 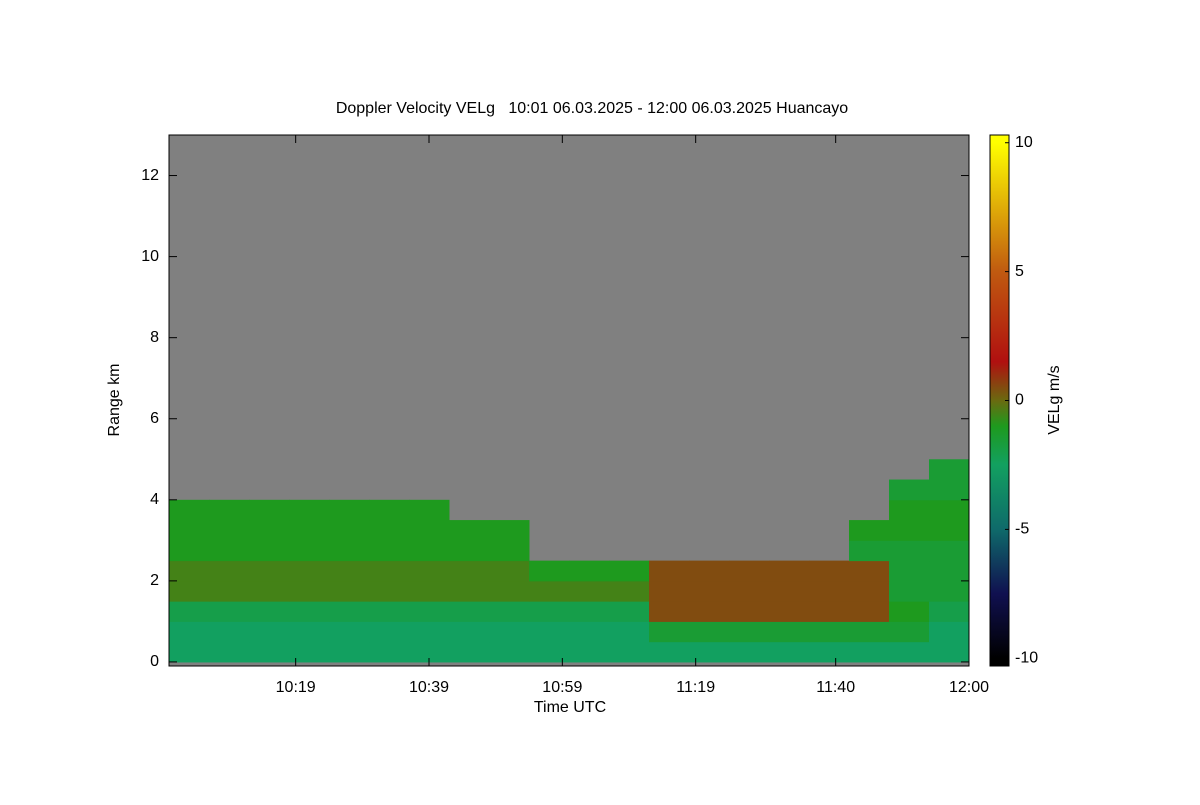 What do you see at coordinates (969, 687) in the screenshot?
I see `x-tick-label: 12:00` at bounding box center [969, 687].